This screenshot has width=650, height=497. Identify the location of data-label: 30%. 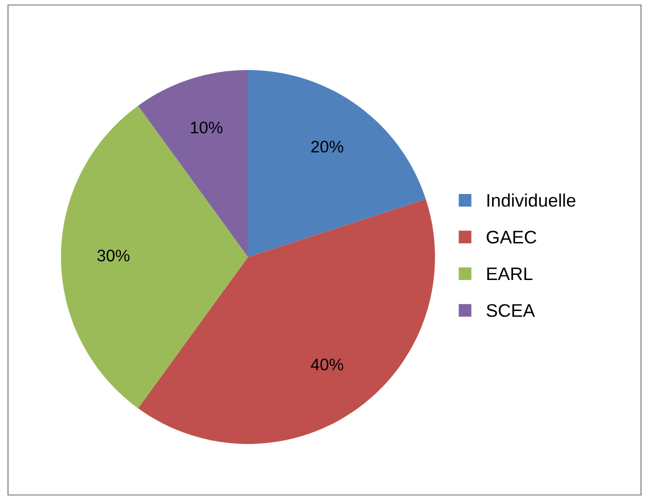
(113, 256).